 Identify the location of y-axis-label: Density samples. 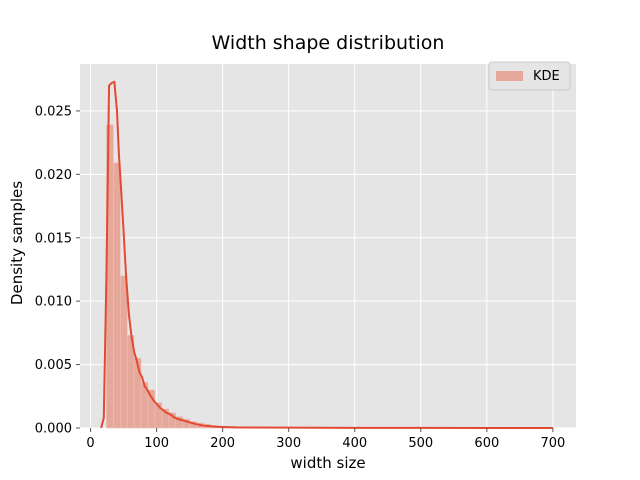
(17, 243).